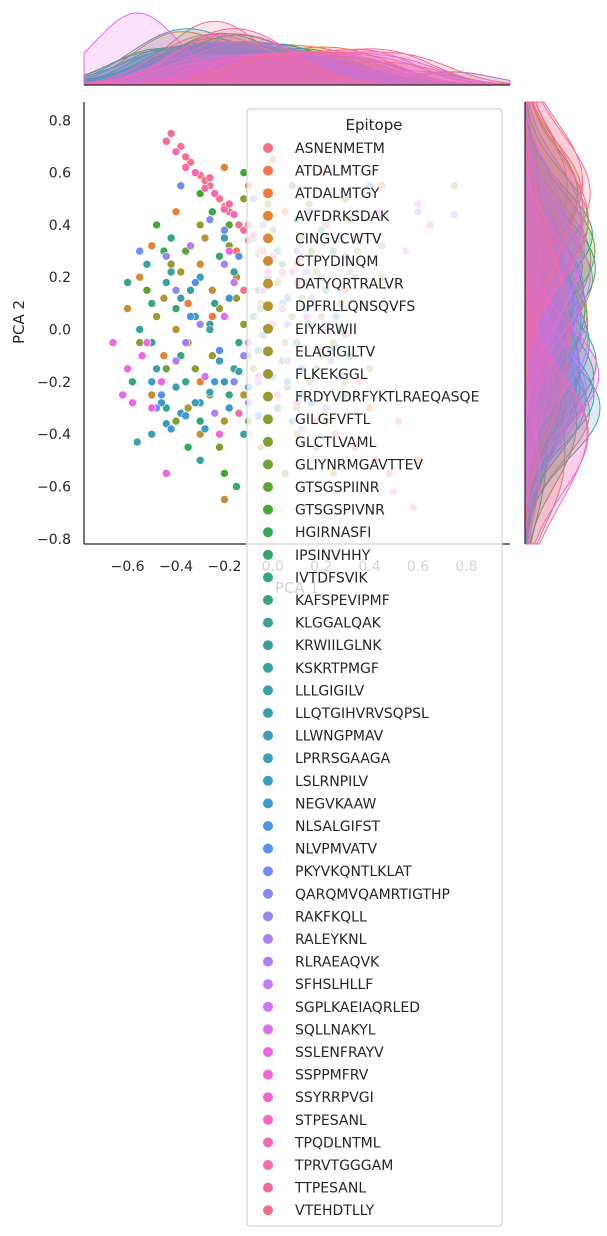  What do you see at coordinates (357, 1008) in the screenshot?
I see `legend-label: SGPLKAEIAQRLED` at bounding box center [357, 1008].